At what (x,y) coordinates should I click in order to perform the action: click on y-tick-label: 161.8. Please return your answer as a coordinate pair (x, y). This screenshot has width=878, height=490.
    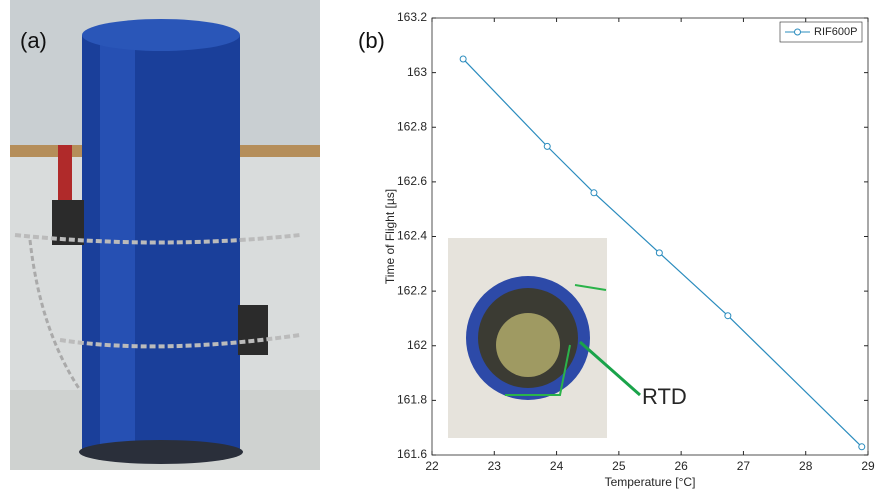
    Looking at the image, I should click on (412, 400).